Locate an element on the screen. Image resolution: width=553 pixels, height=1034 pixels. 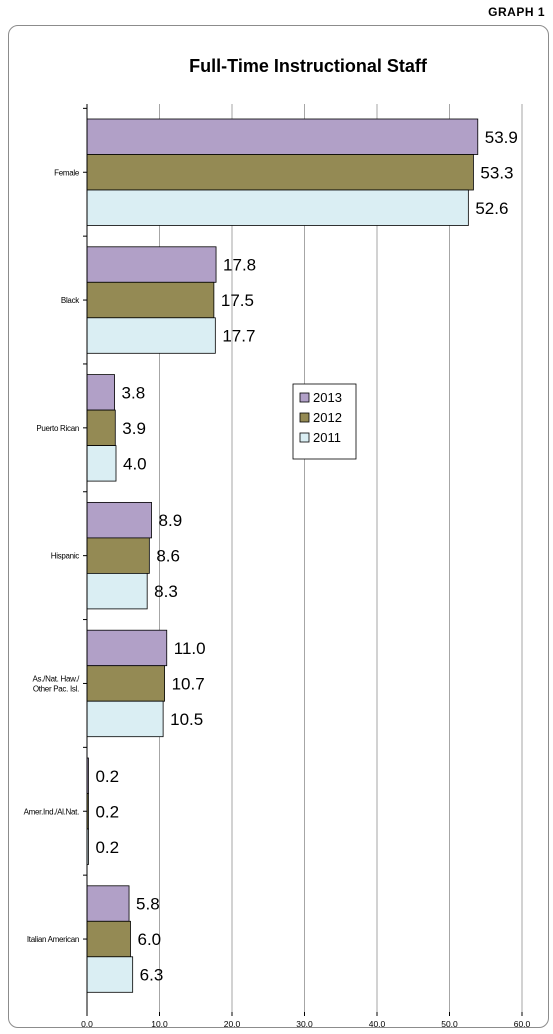
data-label: 4.0 is located at coordinates (135, 463).